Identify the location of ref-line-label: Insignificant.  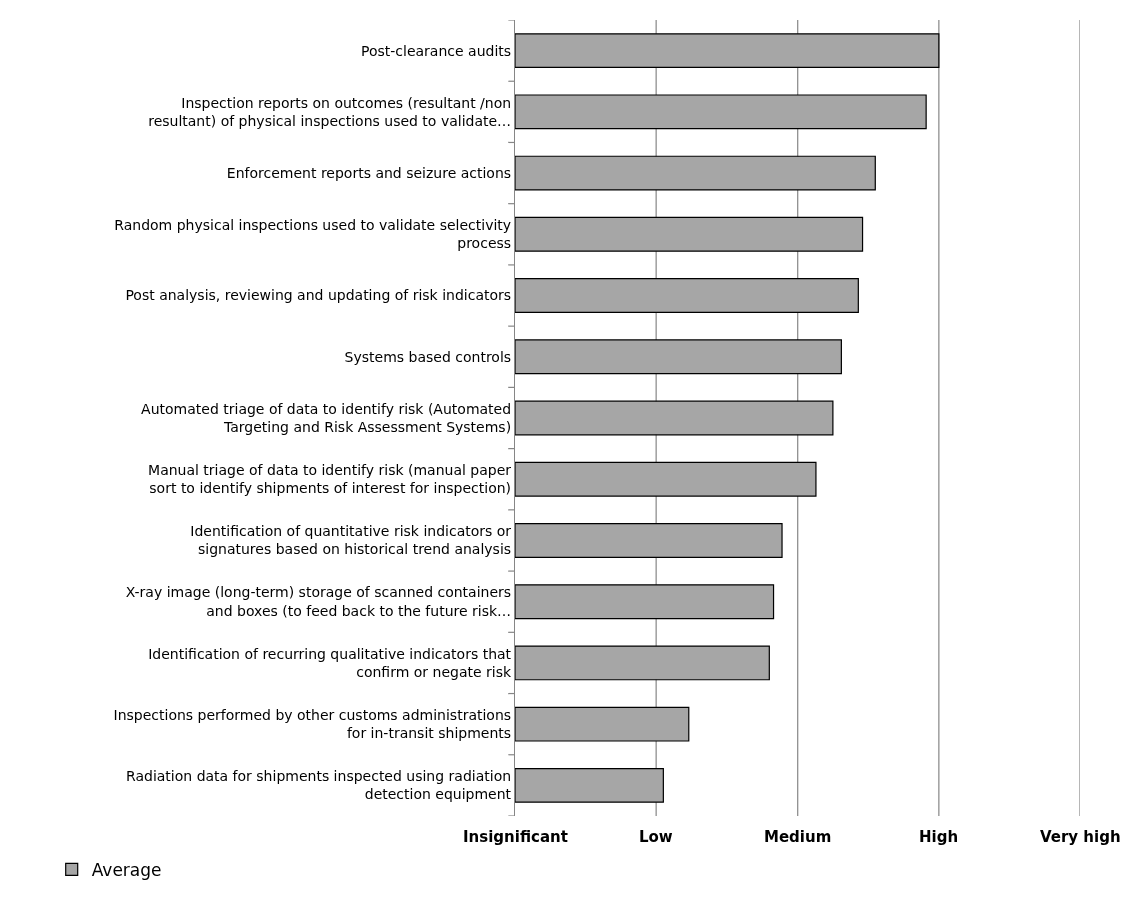
(515, 837).